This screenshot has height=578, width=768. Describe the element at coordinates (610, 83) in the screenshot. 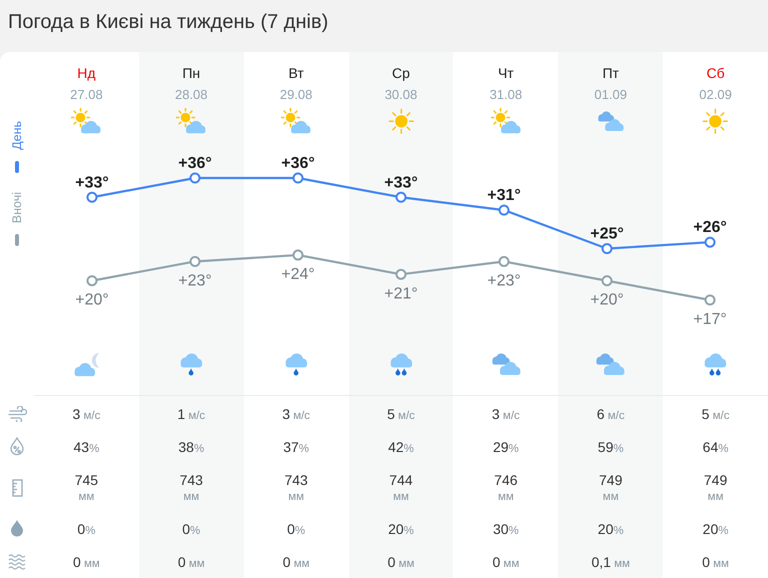

I see `x-tick-label: Пт 01.09` at that location.